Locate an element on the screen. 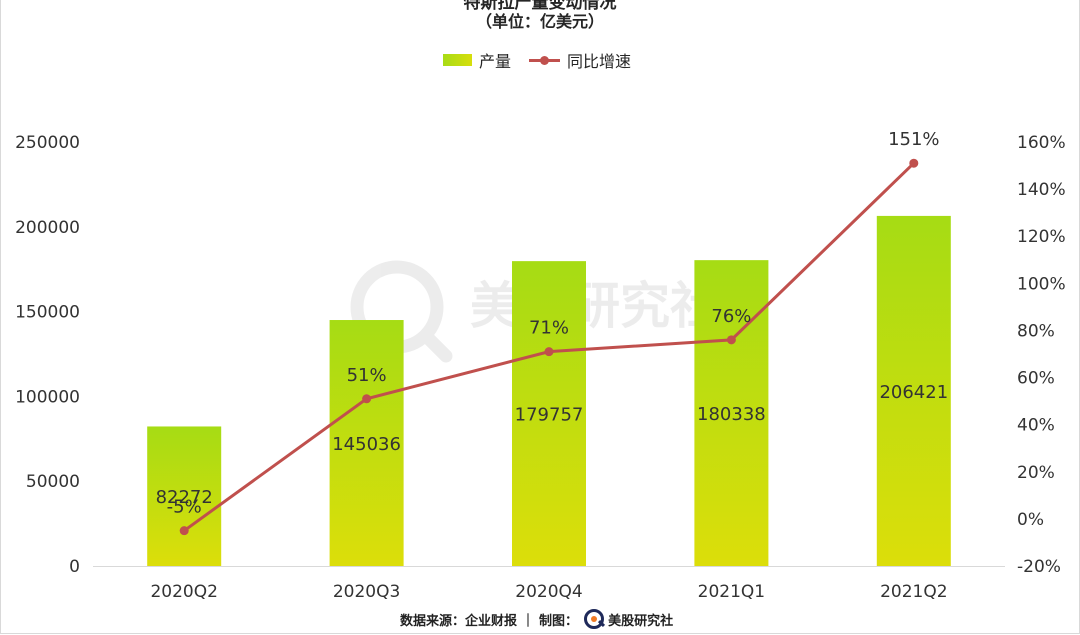 The width and height of the screenshot is (1080, 635). y-left-tick-label: 0 is located at coordinates (74, 567).